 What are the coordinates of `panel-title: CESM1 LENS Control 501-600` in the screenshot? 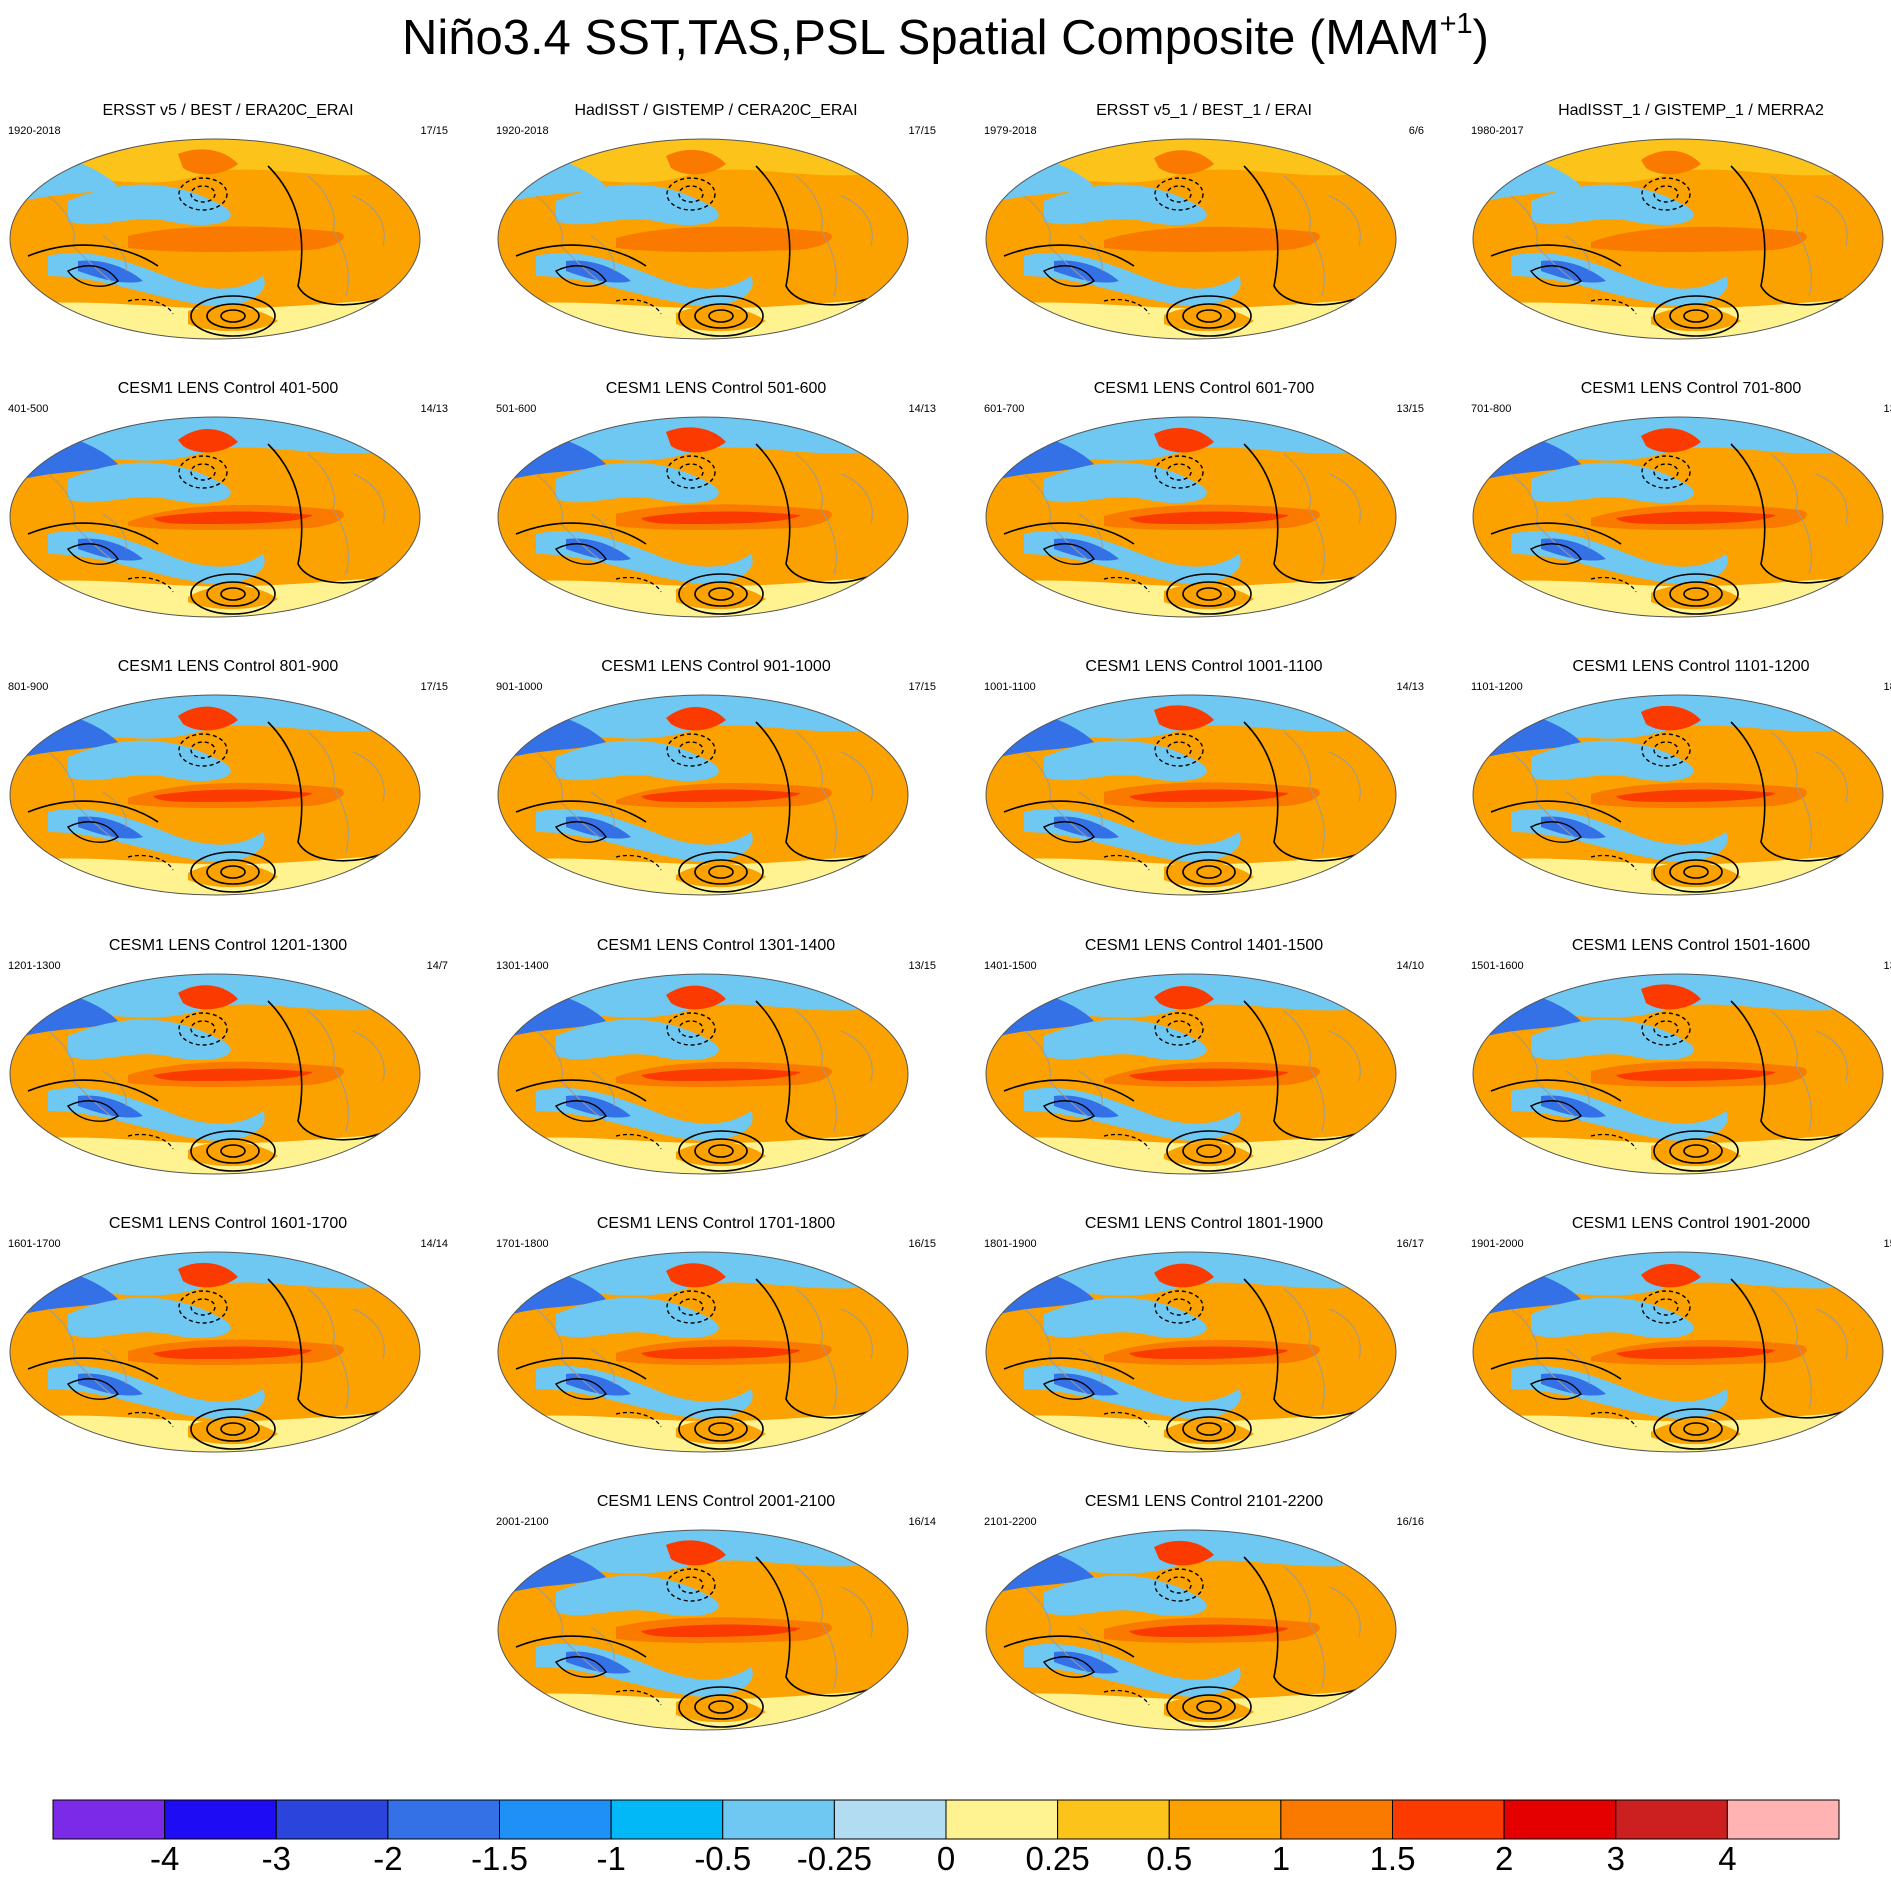 It's located at (716, 388).